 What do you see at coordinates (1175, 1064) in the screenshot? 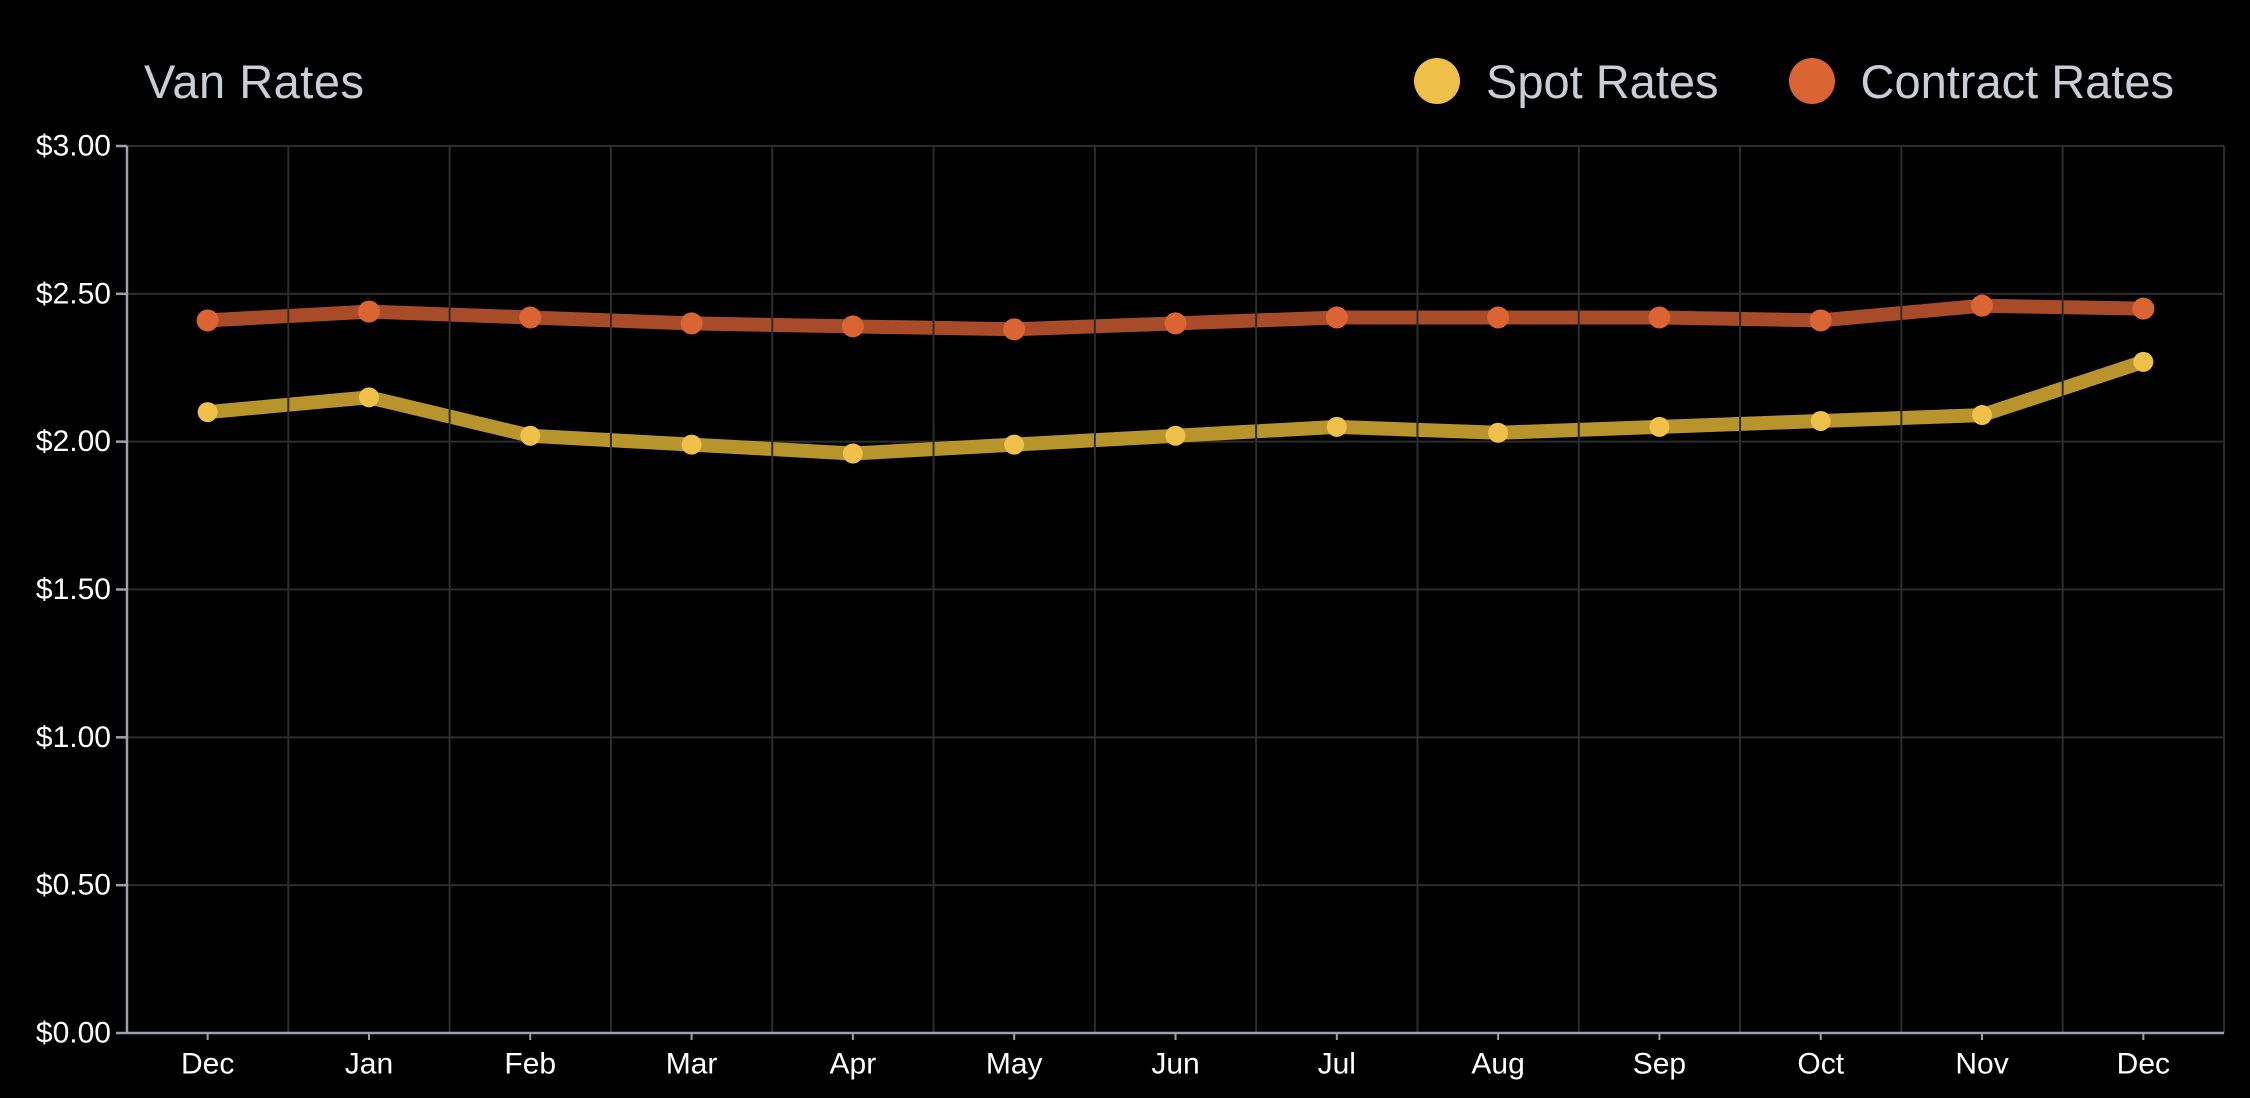
I see `x-tick-label: Jun` at bounding box center [1175, 1064].